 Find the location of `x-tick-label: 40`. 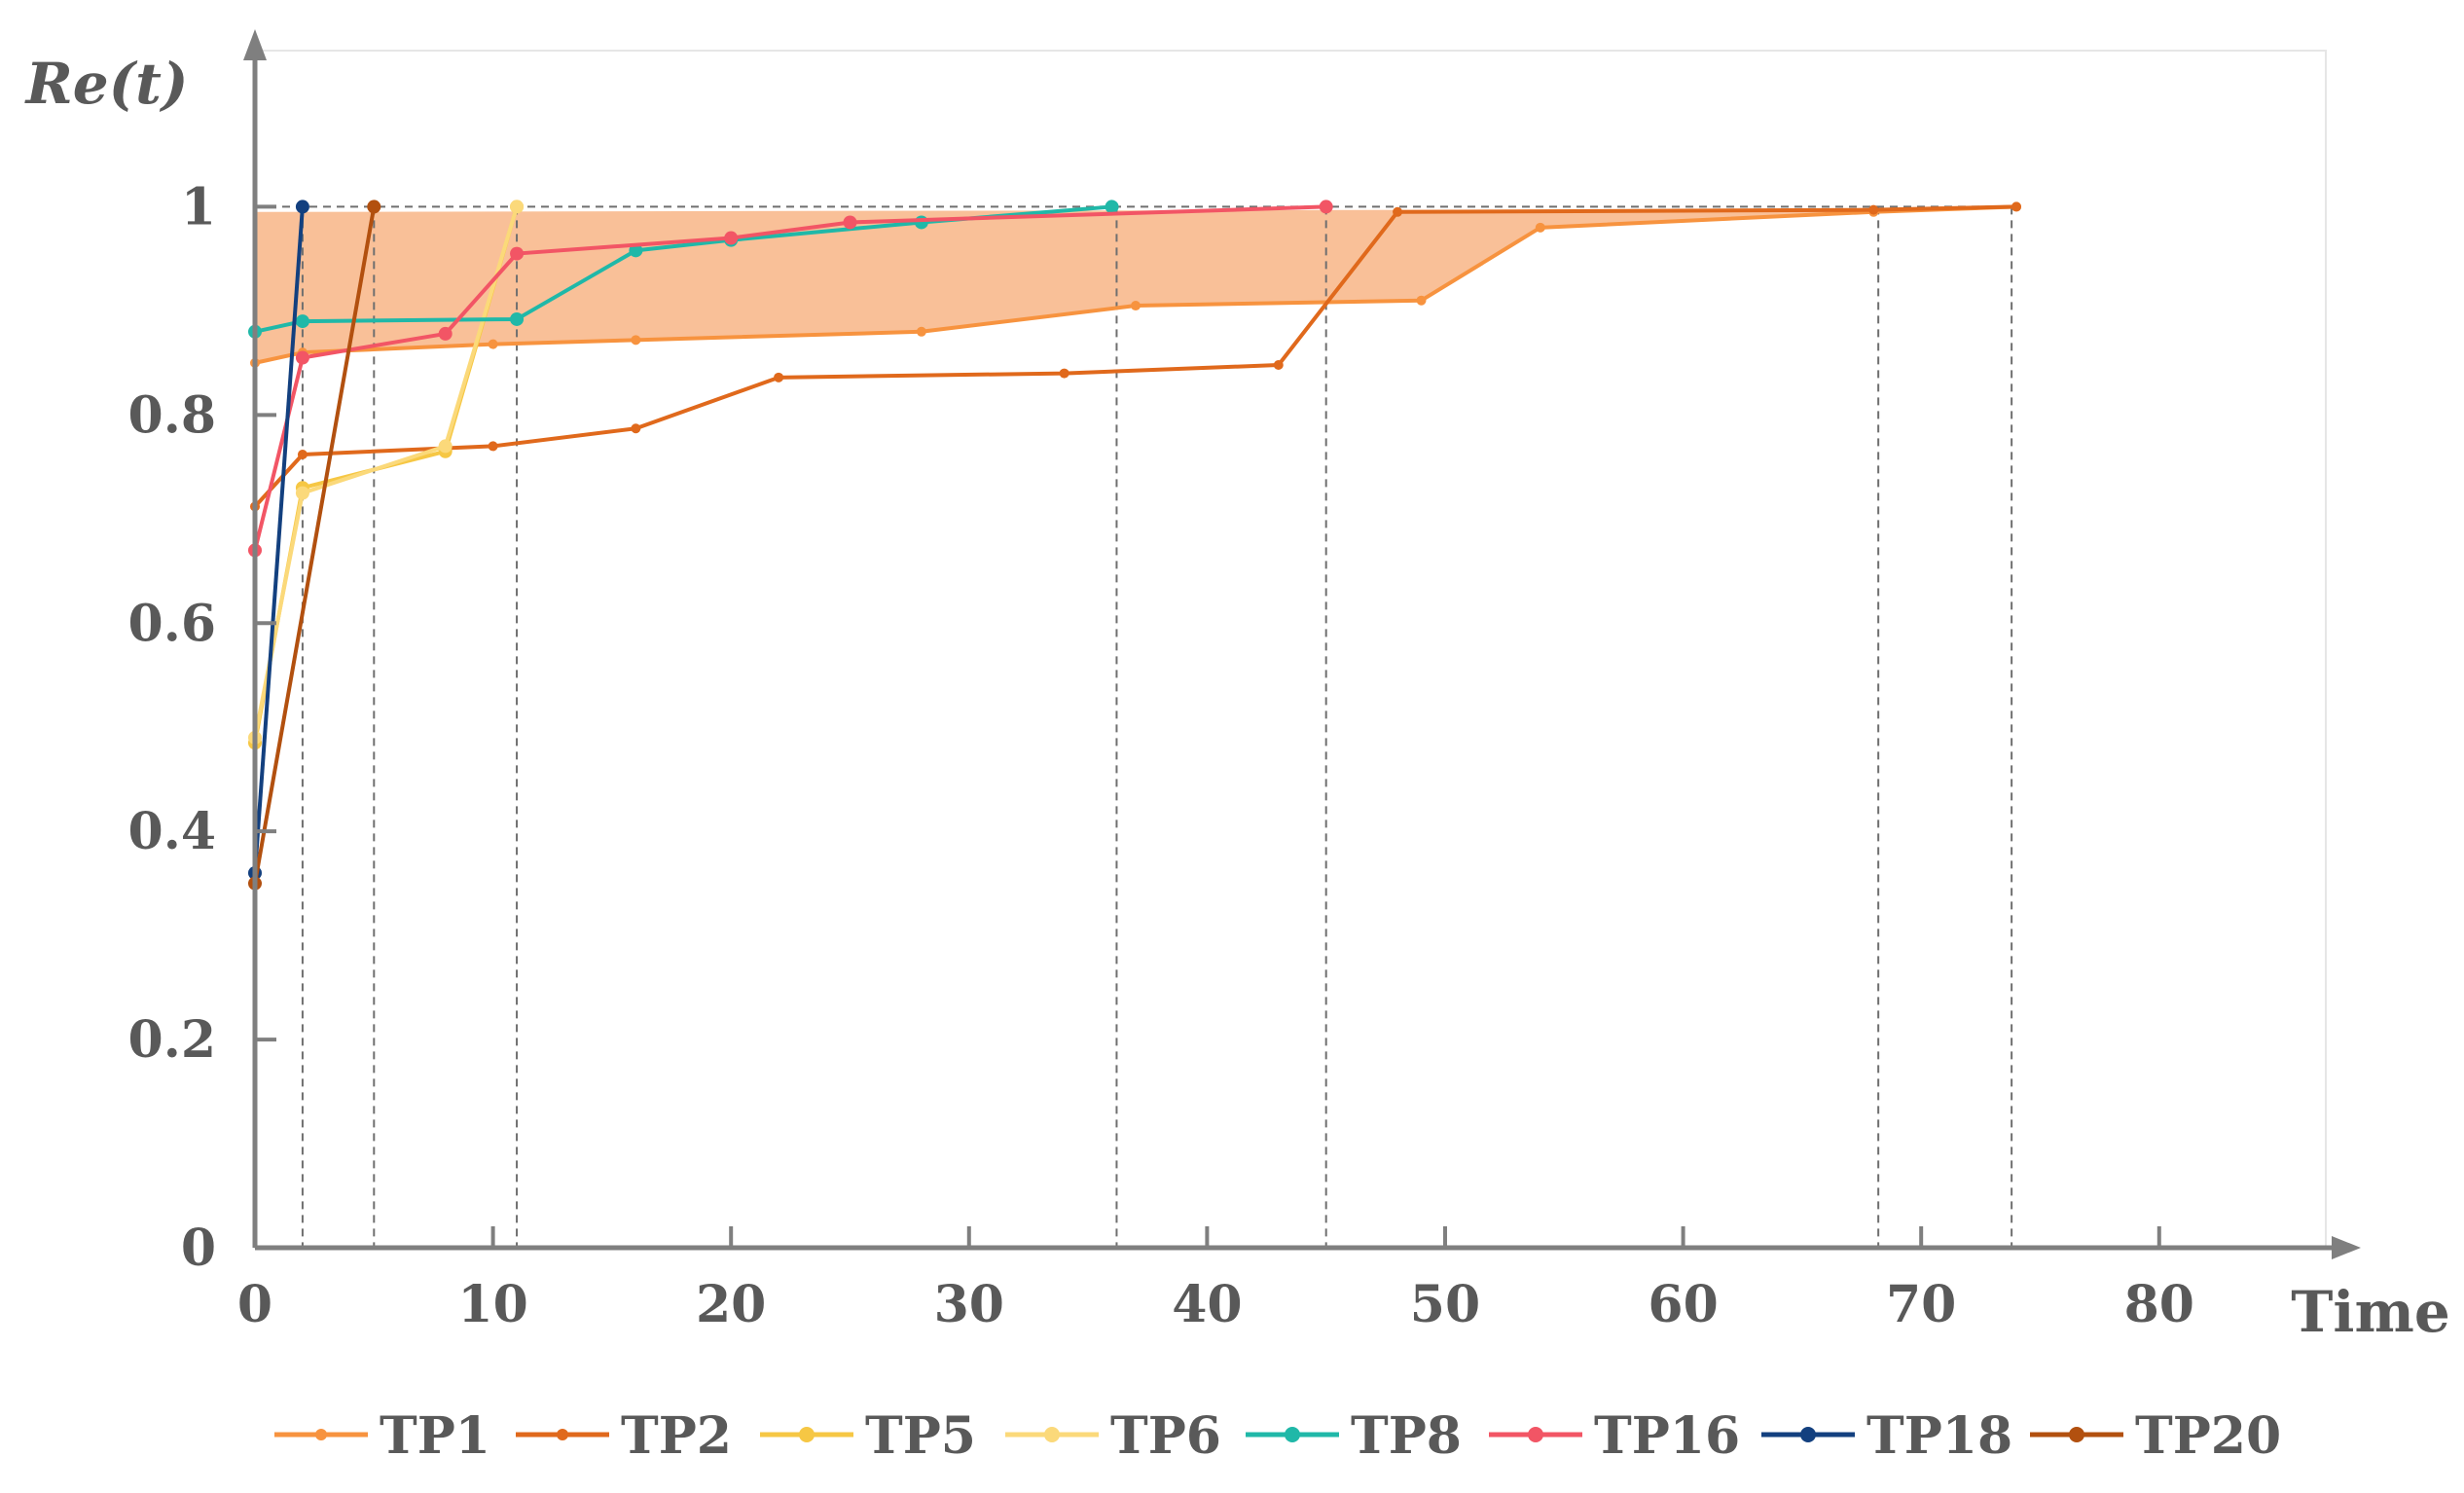

x-tick-label: 40 is located at coordinates (1207, 1304).